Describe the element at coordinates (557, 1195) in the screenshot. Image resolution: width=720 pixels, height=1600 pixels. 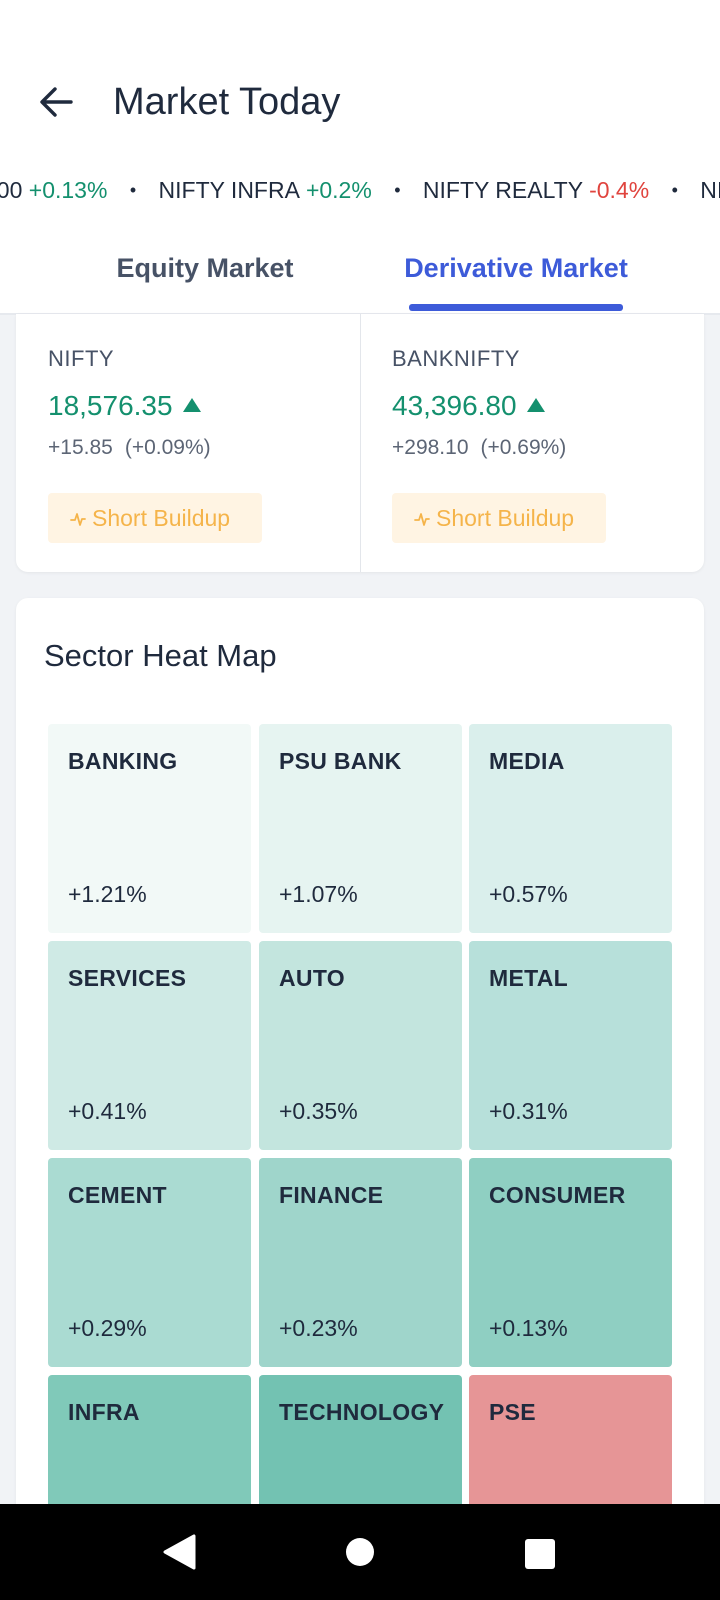
I see `sector-name: CONSUMER` at that location.